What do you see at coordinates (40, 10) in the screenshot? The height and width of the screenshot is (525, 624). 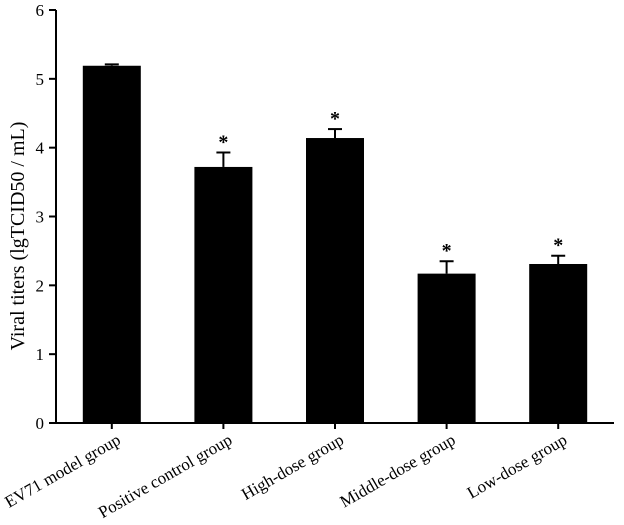 I see `y-tick-label: 6` at bounding box center [40, 10].